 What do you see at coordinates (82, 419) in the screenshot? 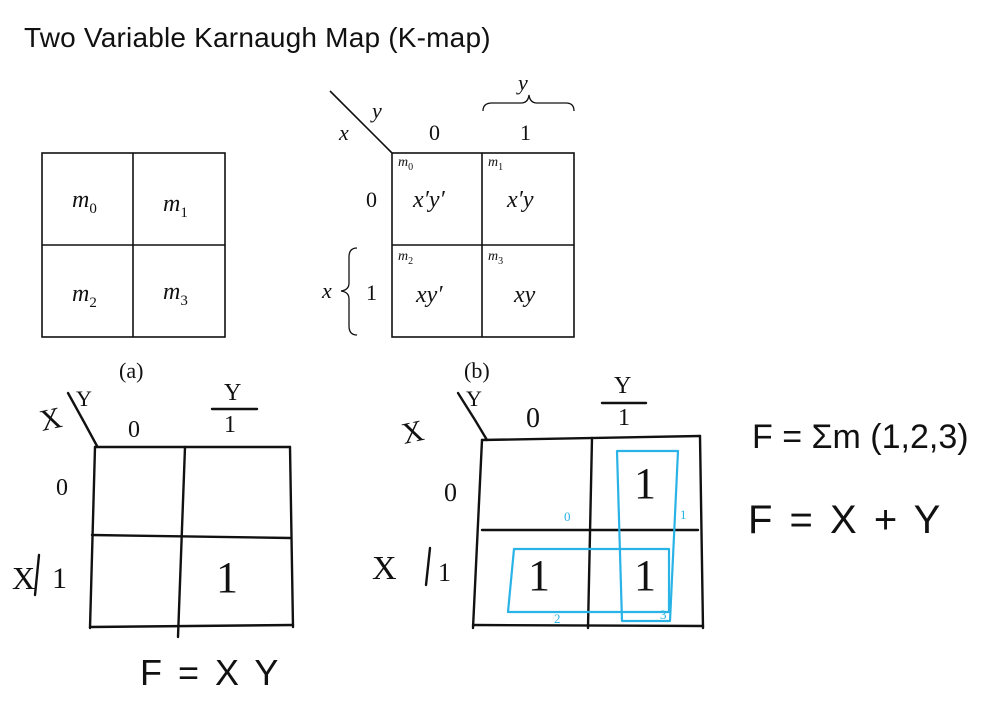
I see `handwritten-left-diagonal` at bounding box center [82, 419].